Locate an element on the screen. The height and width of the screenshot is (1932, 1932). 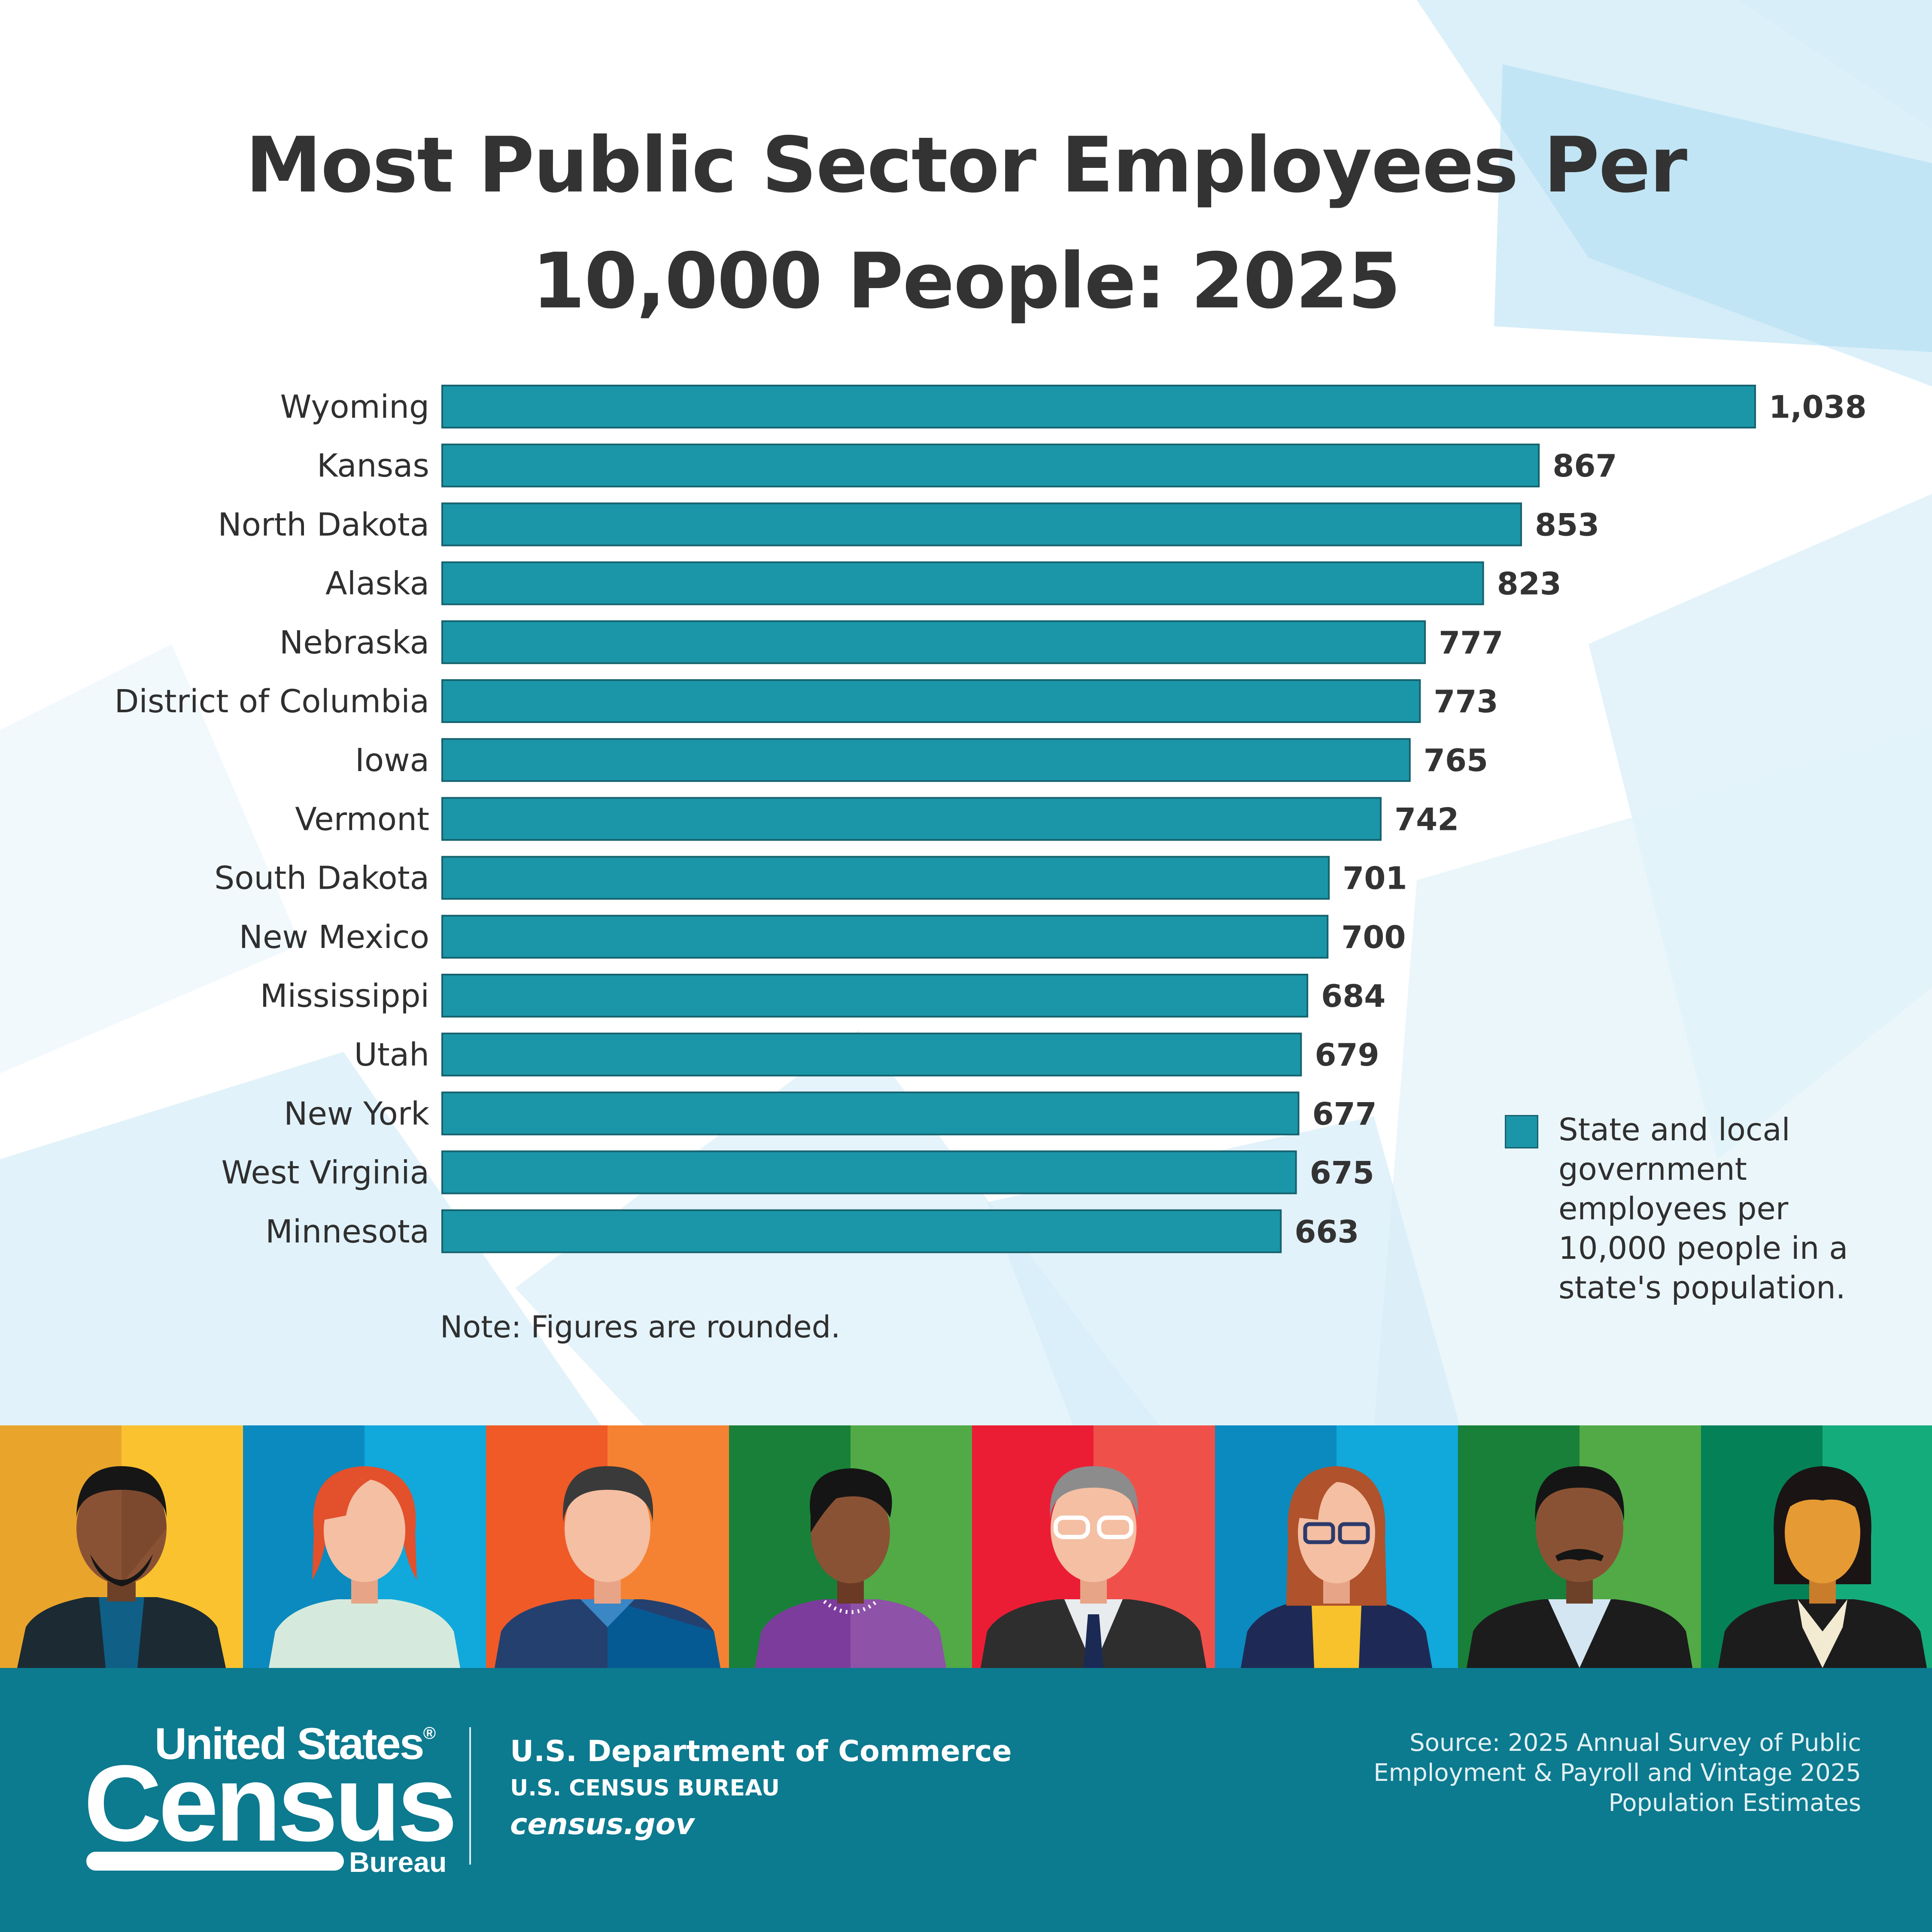
value-label: 773 is located at coordinates (1466, 702).